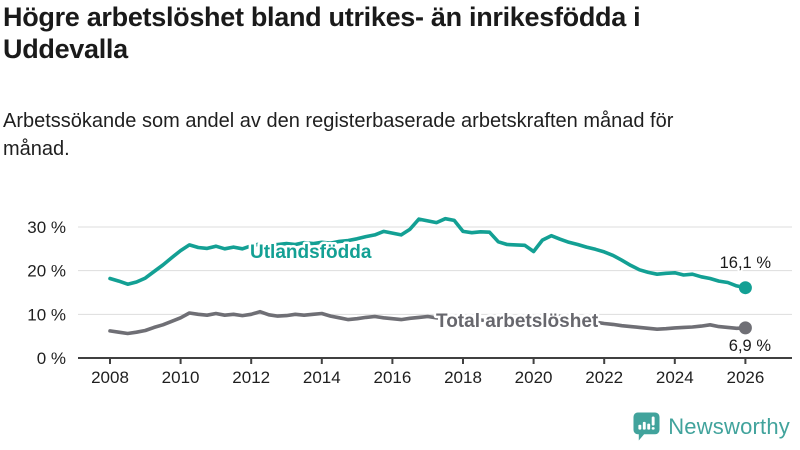 This screenshot has height=450, width=800. Describe the element at coordinates (746, 263) in the screenshot. I see `end-value-label-utlandsfodda: 16,1 %` at that location.